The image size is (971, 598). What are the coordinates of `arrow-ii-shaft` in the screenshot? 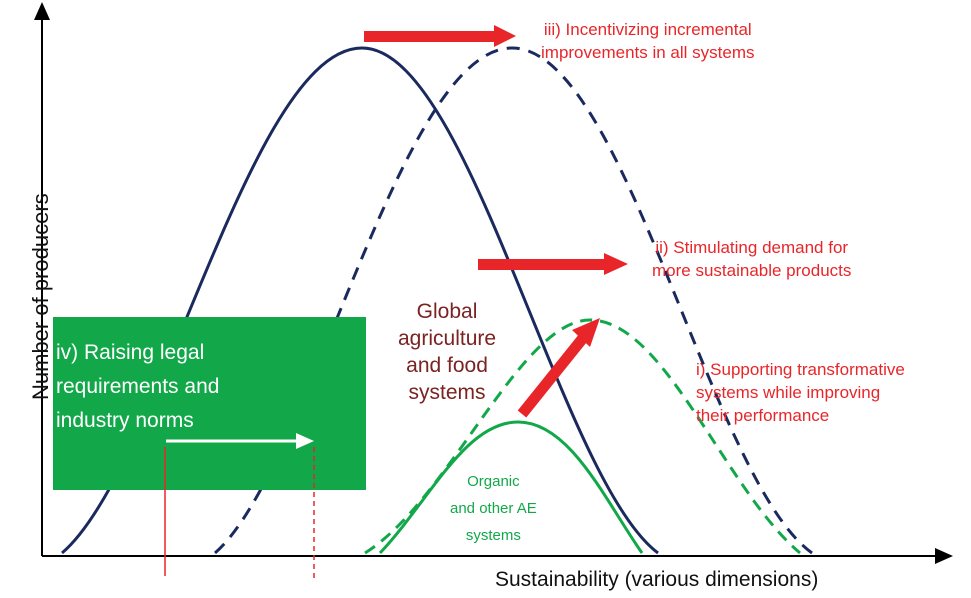 It's located at (542, 264).